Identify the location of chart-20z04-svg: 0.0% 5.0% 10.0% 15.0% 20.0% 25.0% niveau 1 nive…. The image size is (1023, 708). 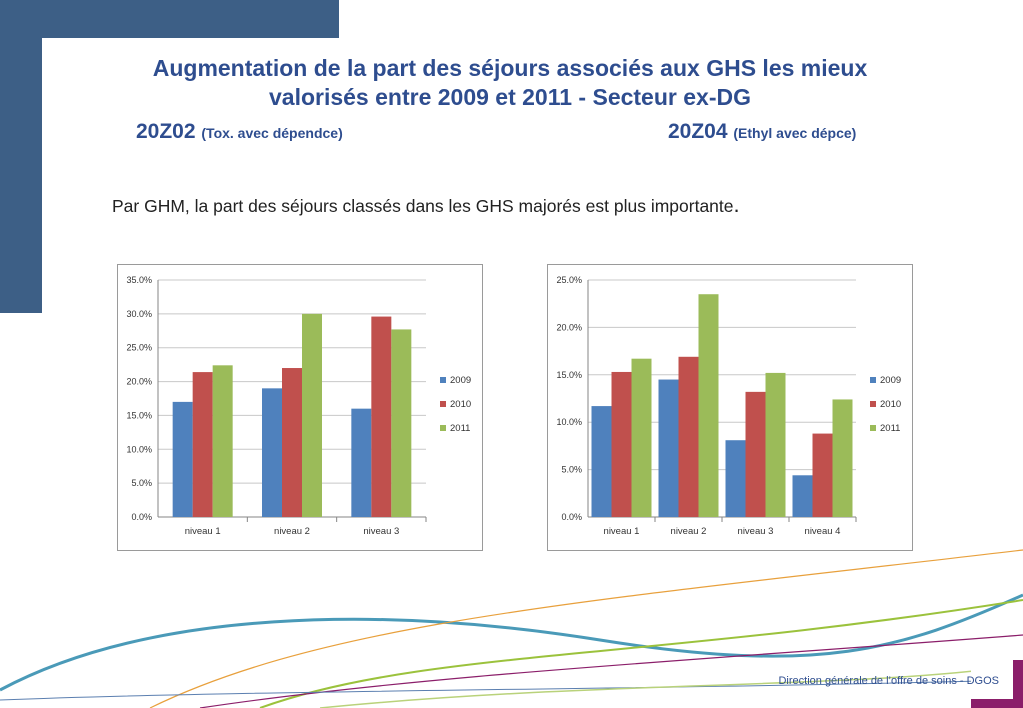
(728, 406).